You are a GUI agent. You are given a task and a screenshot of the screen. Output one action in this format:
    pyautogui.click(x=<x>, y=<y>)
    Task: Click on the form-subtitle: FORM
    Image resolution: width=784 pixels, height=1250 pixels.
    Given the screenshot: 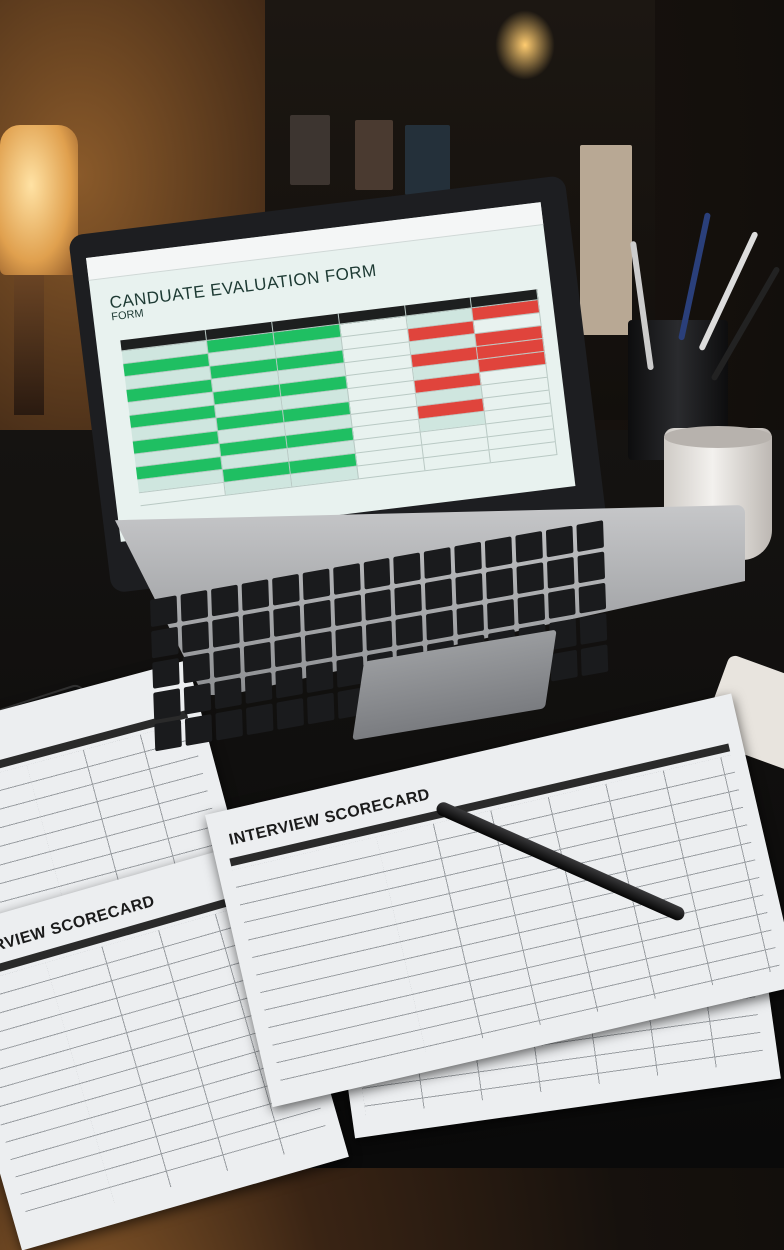 What is the action you would take?
    pyautogui.click(x=127, y=315)
    